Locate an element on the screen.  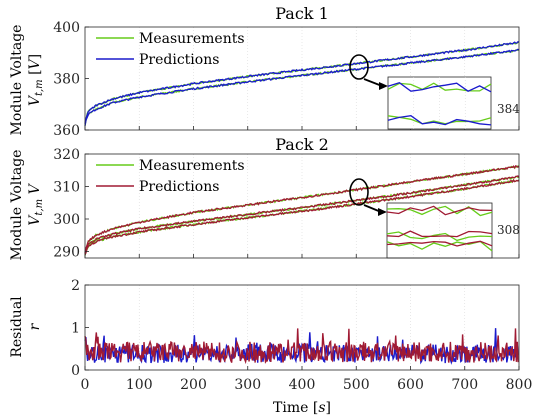
xtick-label: 600 is located at coordinates (410, 385).